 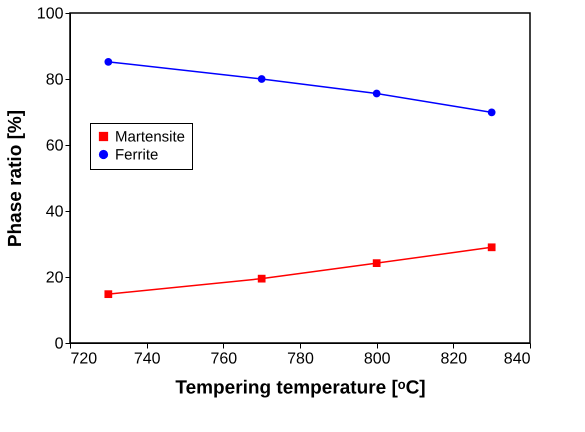 What do you see at coordinates (15, 179) in the screenshot?
I see `y-axis-title: Phase ratio [%]` at bounding box center [15, 179].